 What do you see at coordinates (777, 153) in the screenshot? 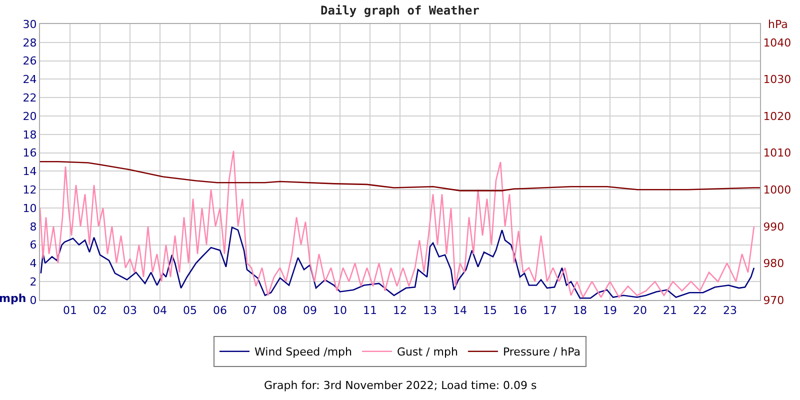
I see `y2-tick-label: 1010` at bounding box center [777, 153].